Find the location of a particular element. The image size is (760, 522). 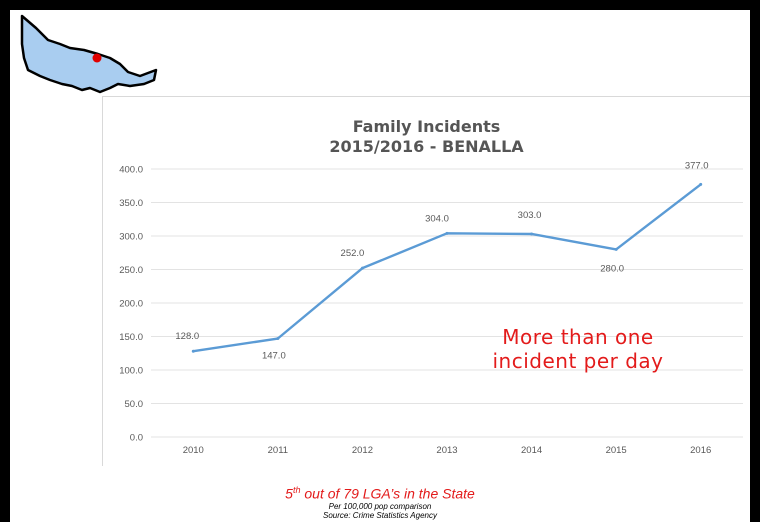

y-tick-label: 100.0 is located at coordinates (131, 371).